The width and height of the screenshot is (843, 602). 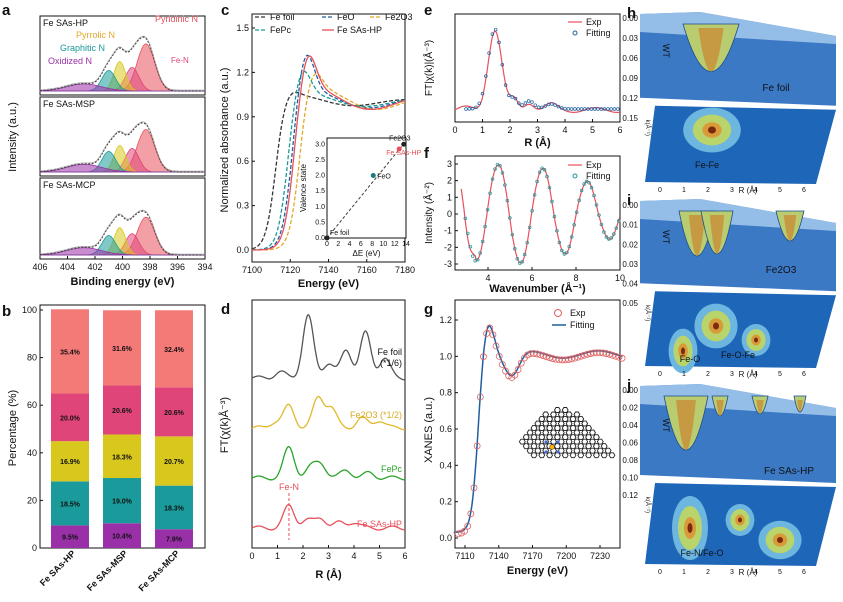 What do you see at coordinates (32, 453) in the screenshot?
I see `y-tick-label: 40` at bounding box center [32, 453].